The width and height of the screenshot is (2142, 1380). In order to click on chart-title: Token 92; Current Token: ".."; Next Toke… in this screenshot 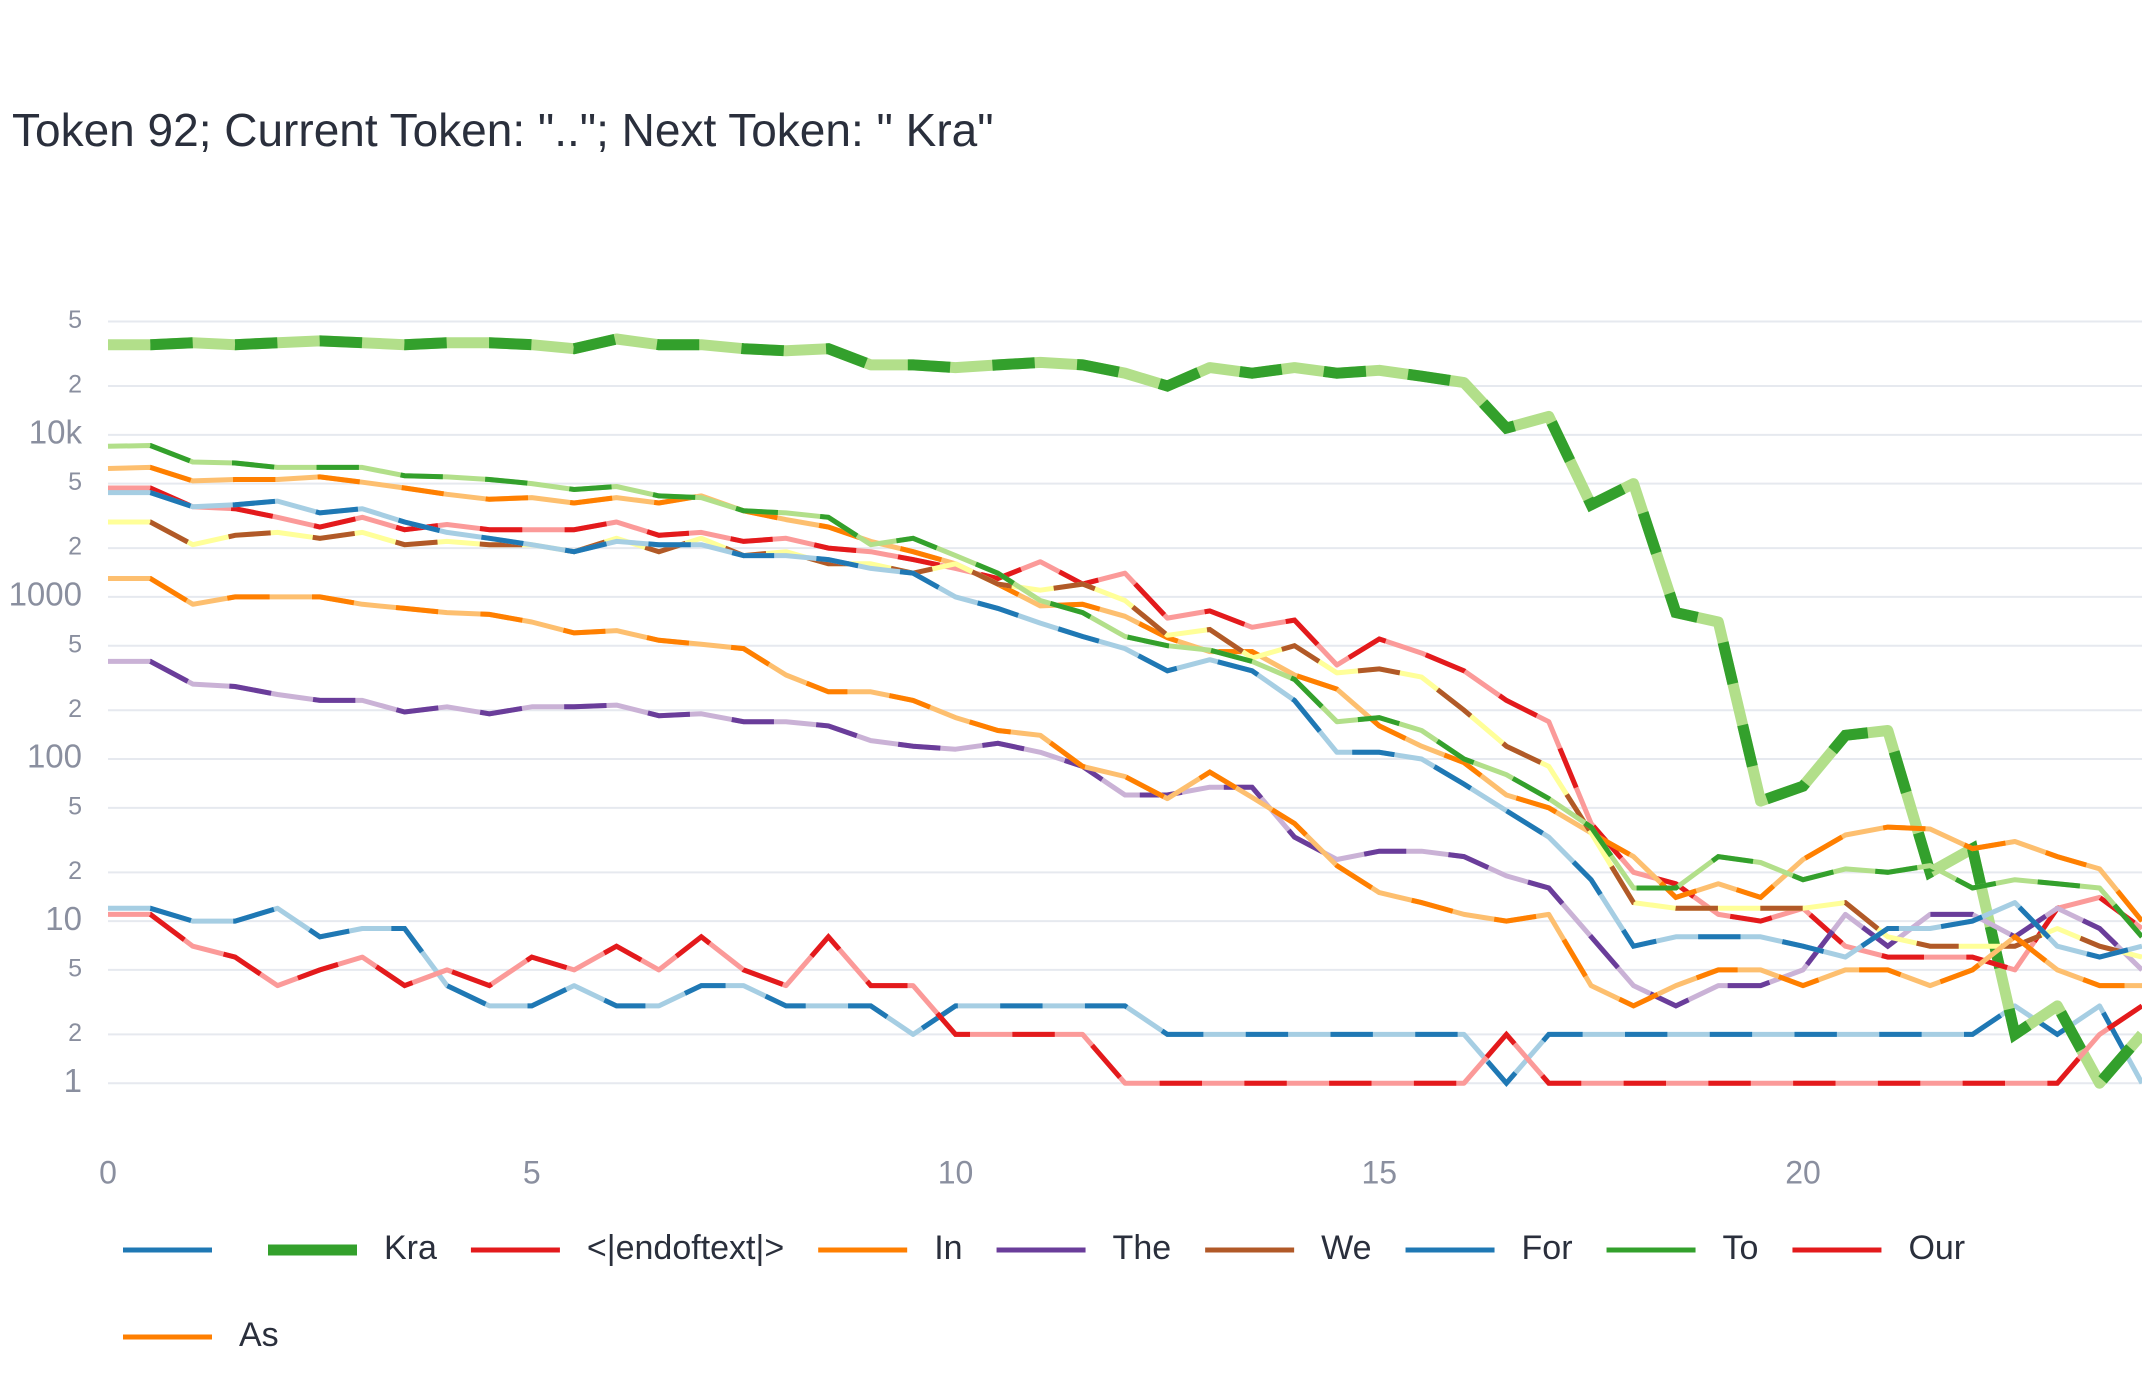, I will do `click(503, 130)`.